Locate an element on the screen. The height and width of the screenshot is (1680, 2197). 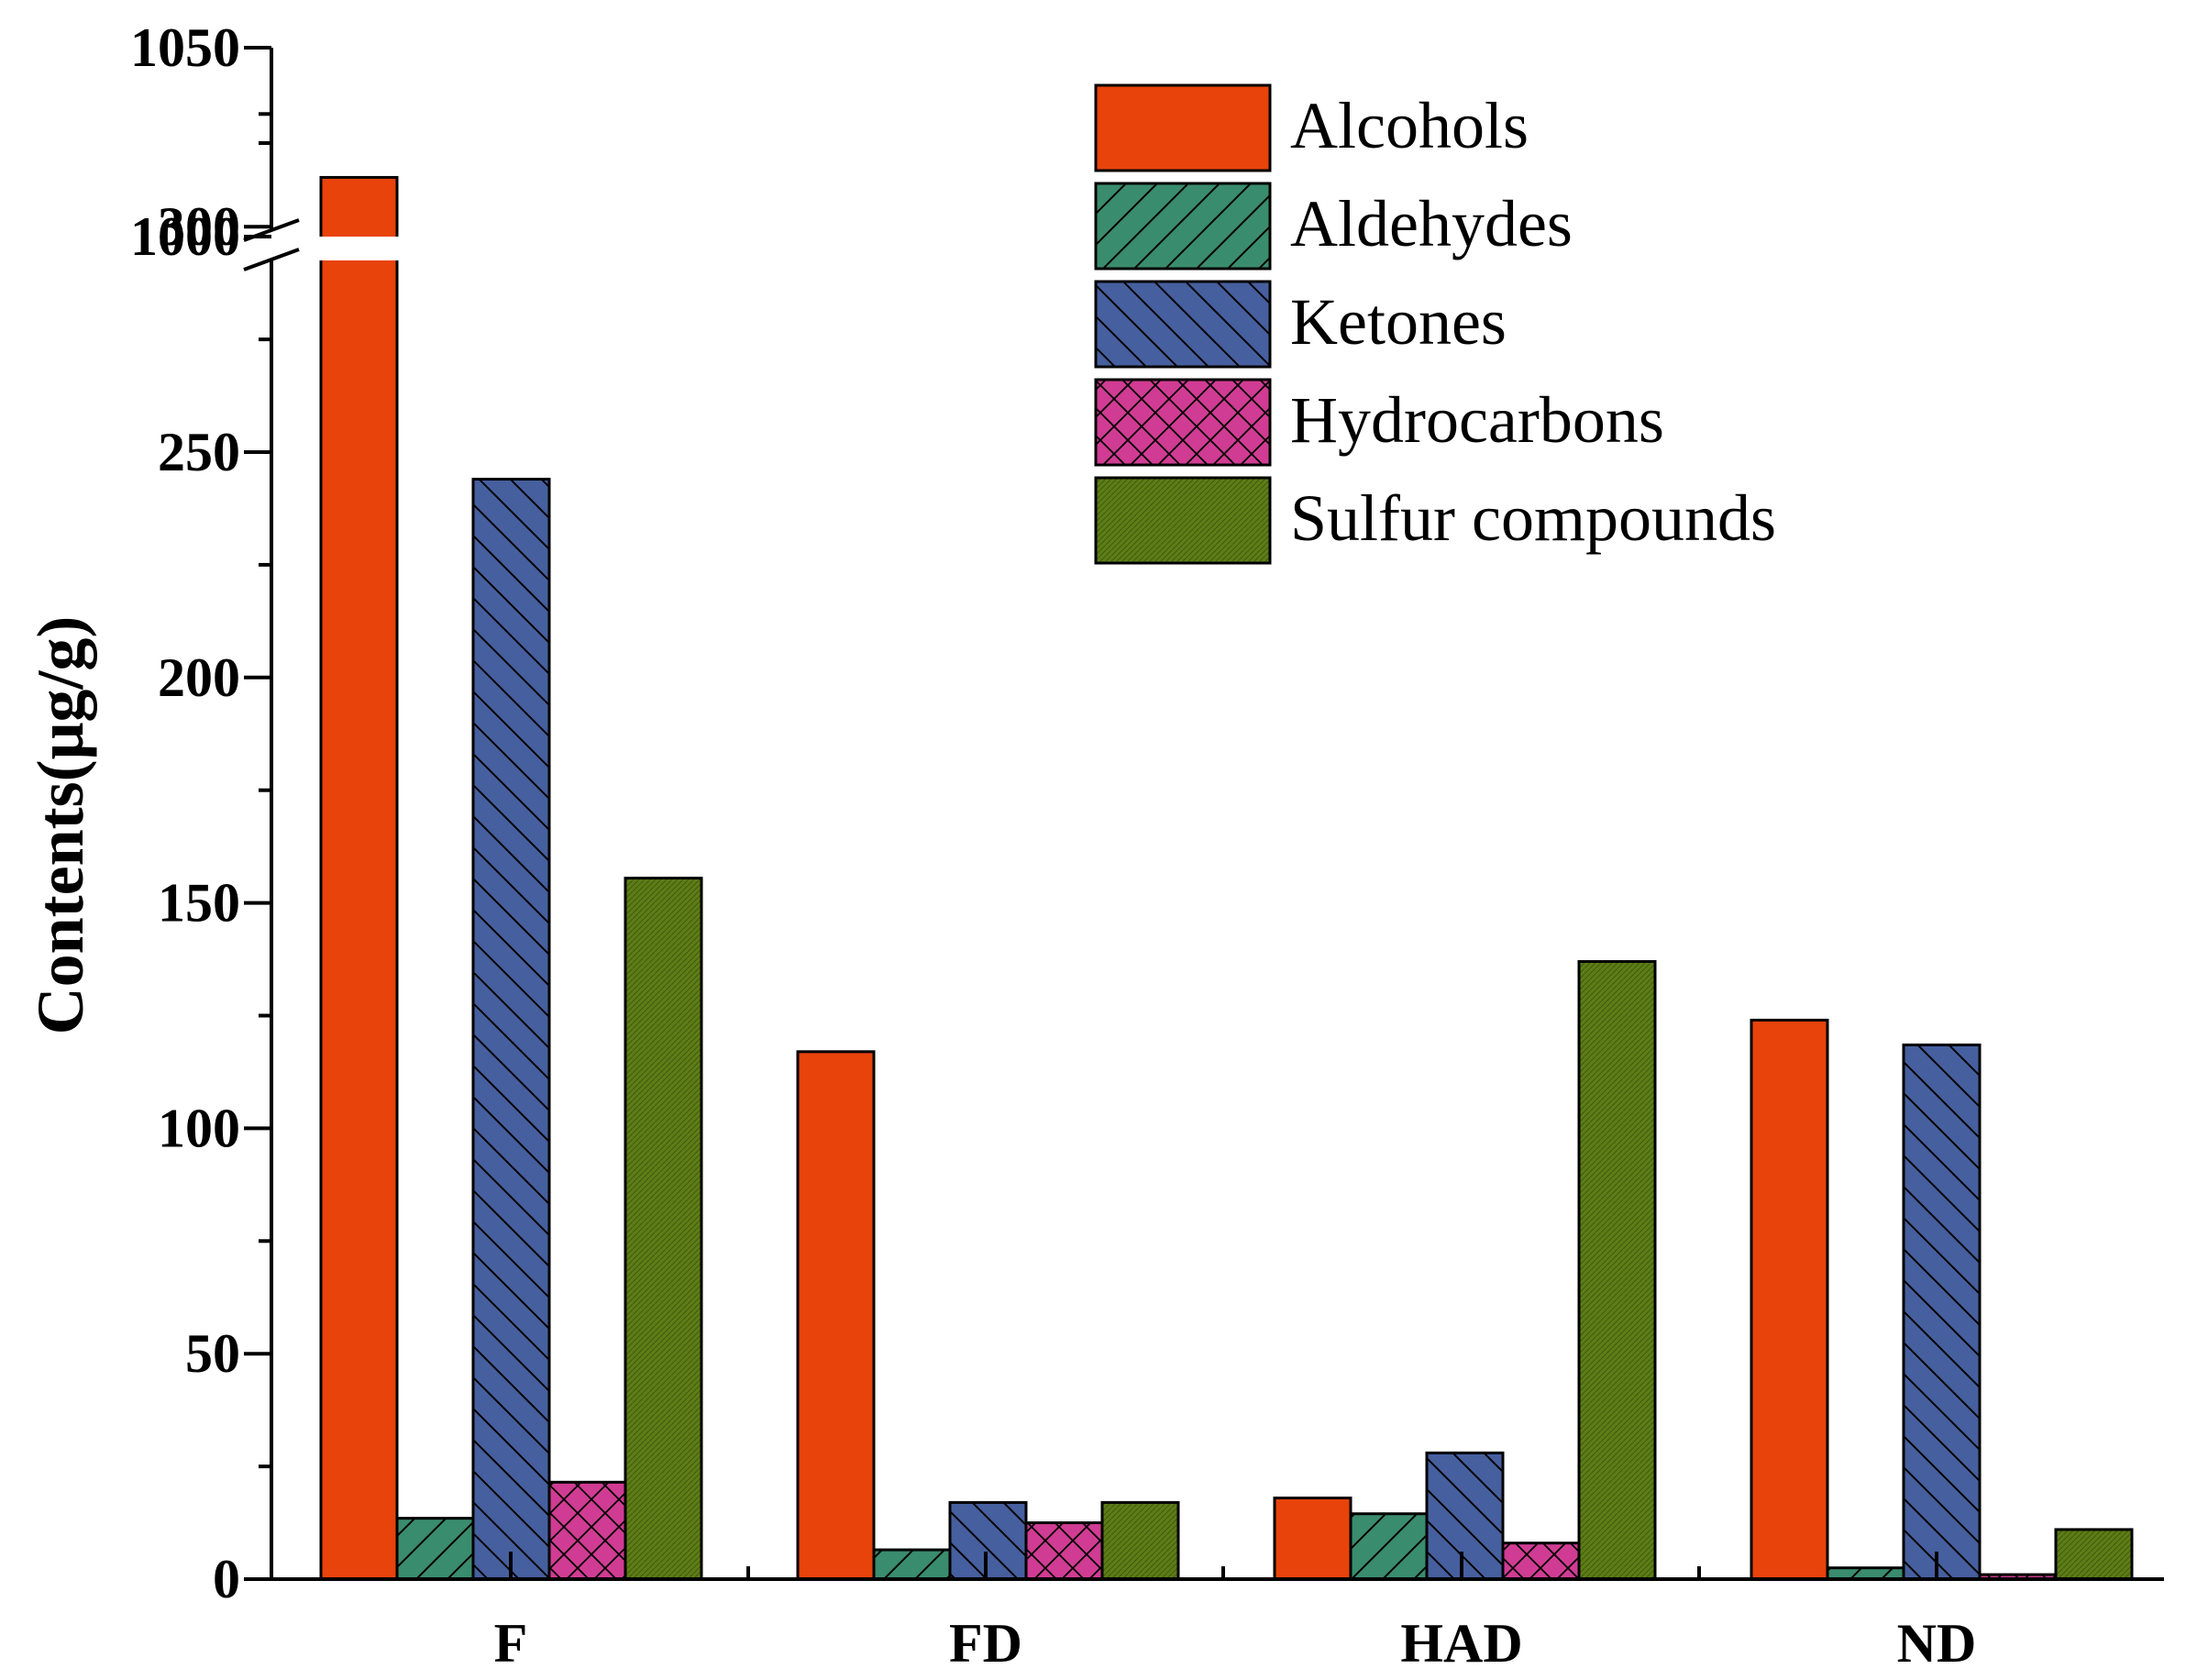
y-tick-label: 50 is located at coordinates (212, 1353).